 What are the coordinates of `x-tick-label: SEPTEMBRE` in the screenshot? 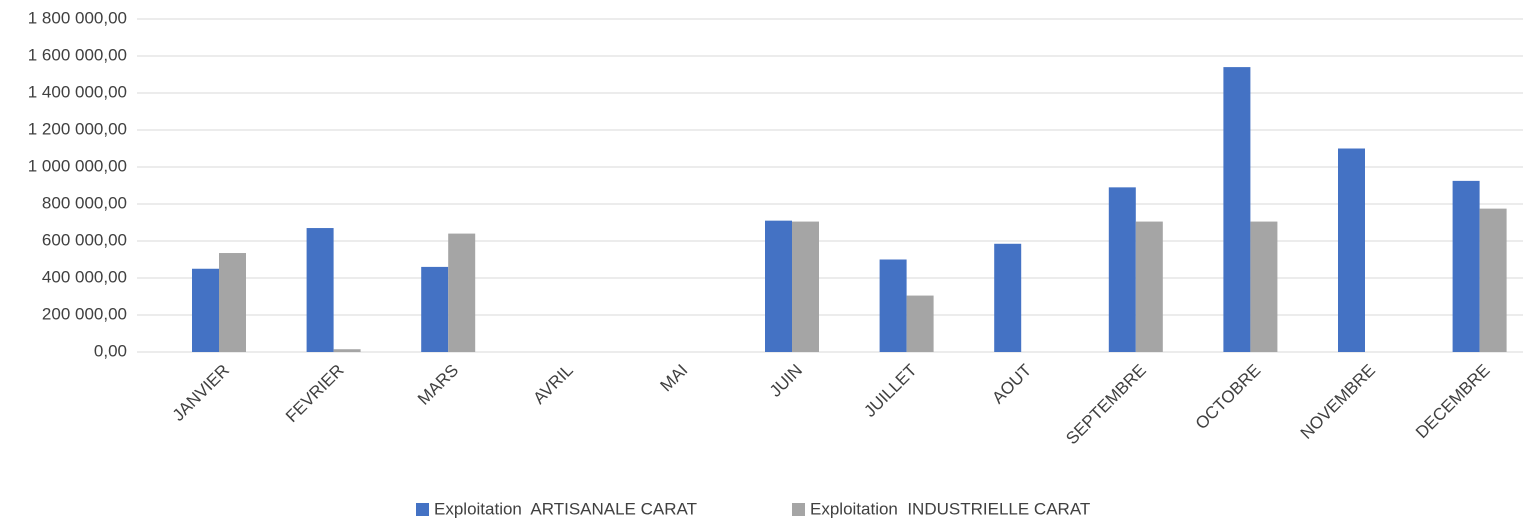 It's located at (1106, 405).